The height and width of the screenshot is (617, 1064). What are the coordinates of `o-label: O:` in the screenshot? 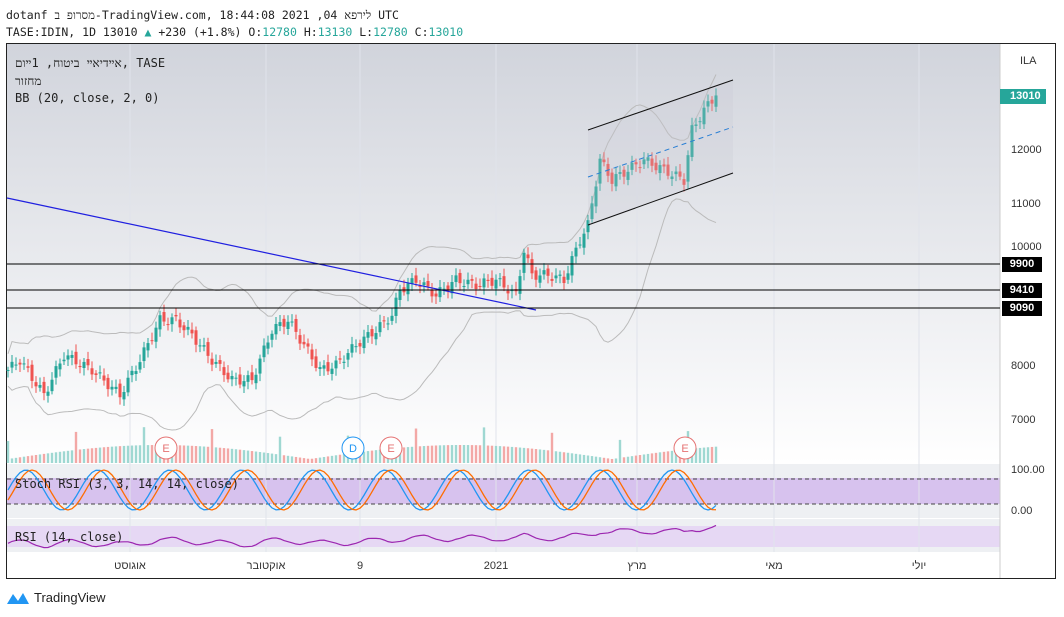 It's located at (255, 32).